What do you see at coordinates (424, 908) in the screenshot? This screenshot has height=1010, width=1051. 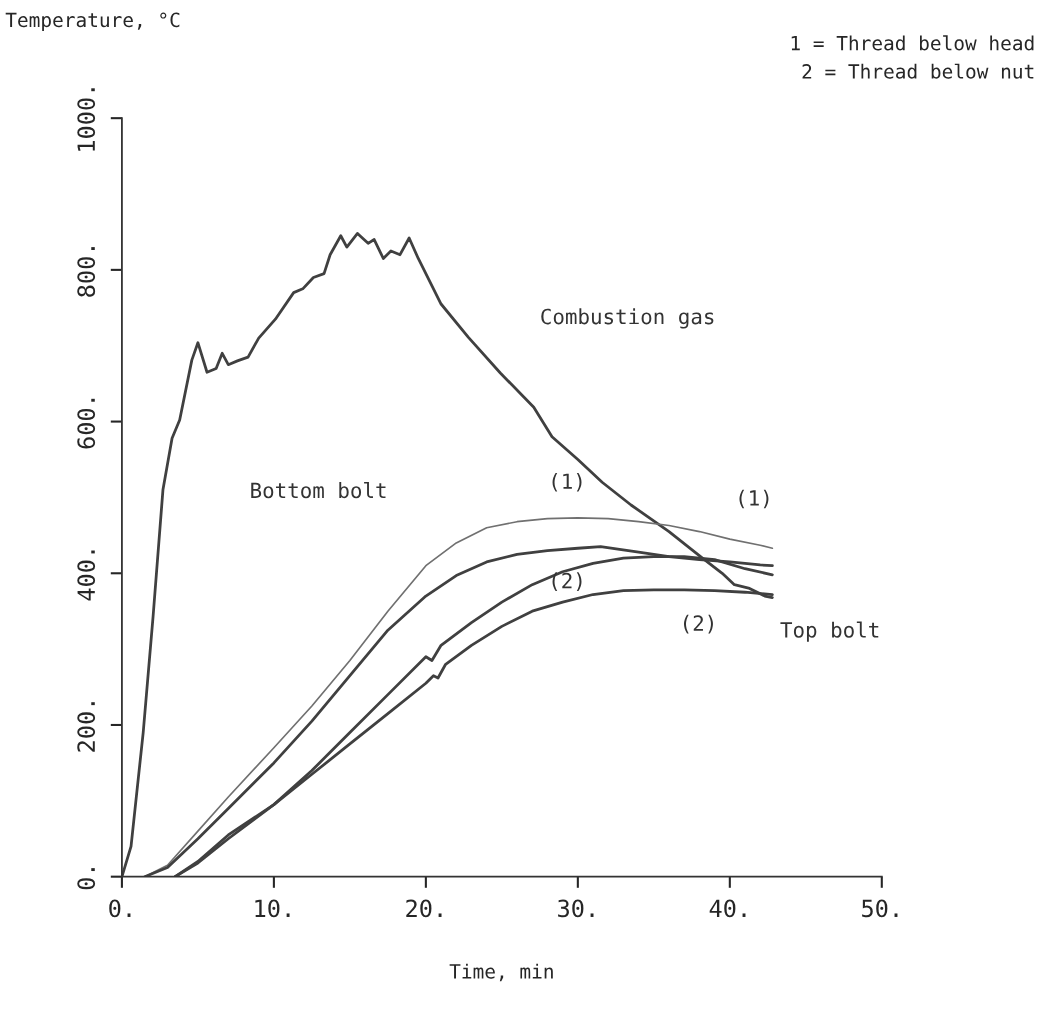 I see `x-tick-label: 20.` at bounding box center [424, 908].